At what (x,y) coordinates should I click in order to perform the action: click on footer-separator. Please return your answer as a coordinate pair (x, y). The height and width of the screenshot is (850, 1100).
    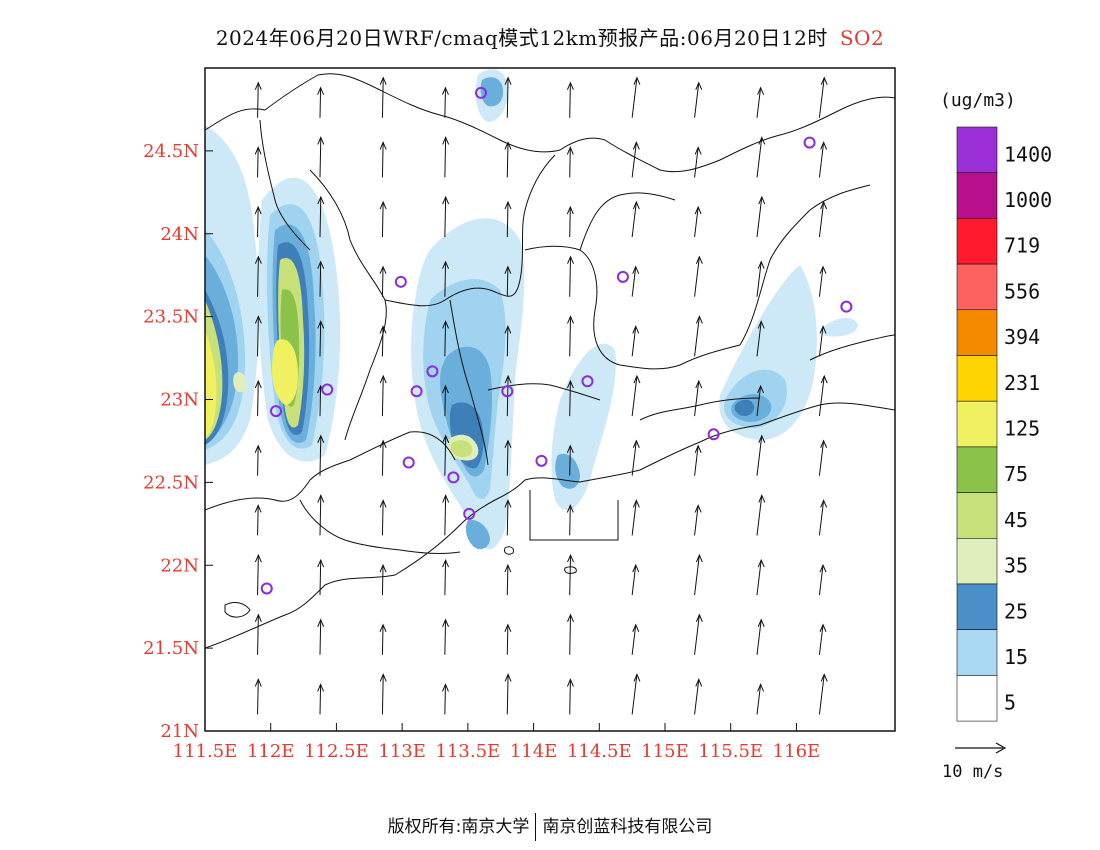
    Looking at the image, I should click on (536, 827).